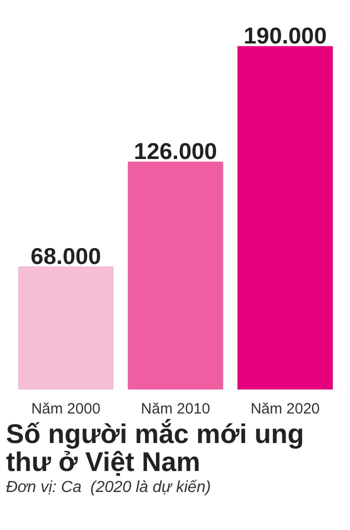 The width and height of the screenshot is (350, 530). I want to click on data-label: 68.000, so click(66, 255).